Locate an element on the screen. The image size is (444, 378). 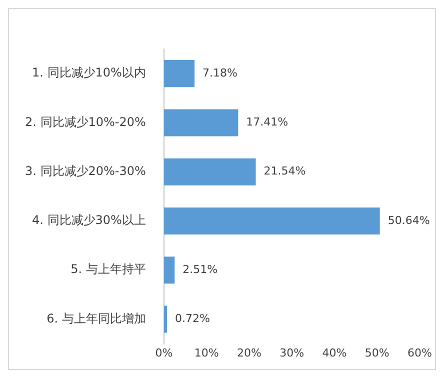
data-label: 21.54% is located at coordinates (285, 171).